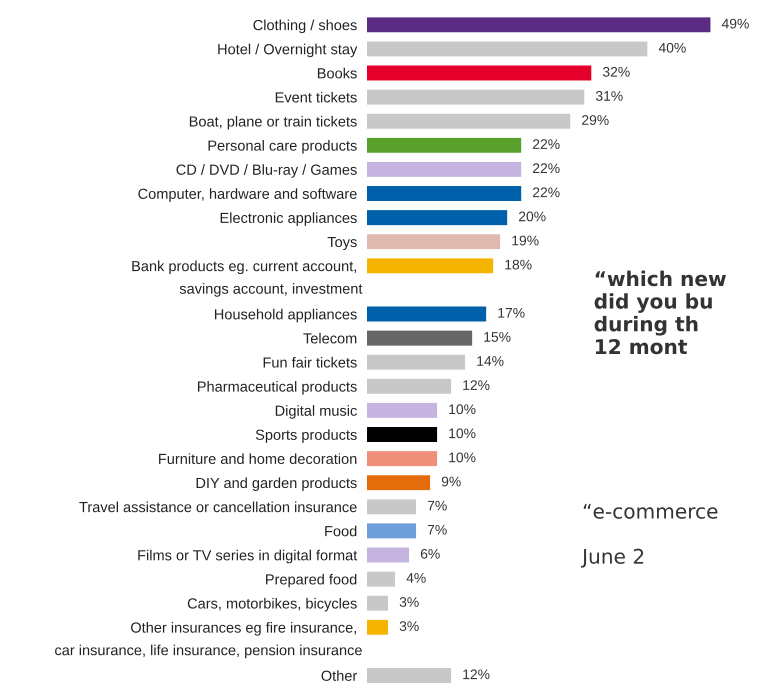 This screenshot has height=691, width=771. Describe the element at coordinates (416, 578) in the screenshot. I see `data-label: 4%` at that location.